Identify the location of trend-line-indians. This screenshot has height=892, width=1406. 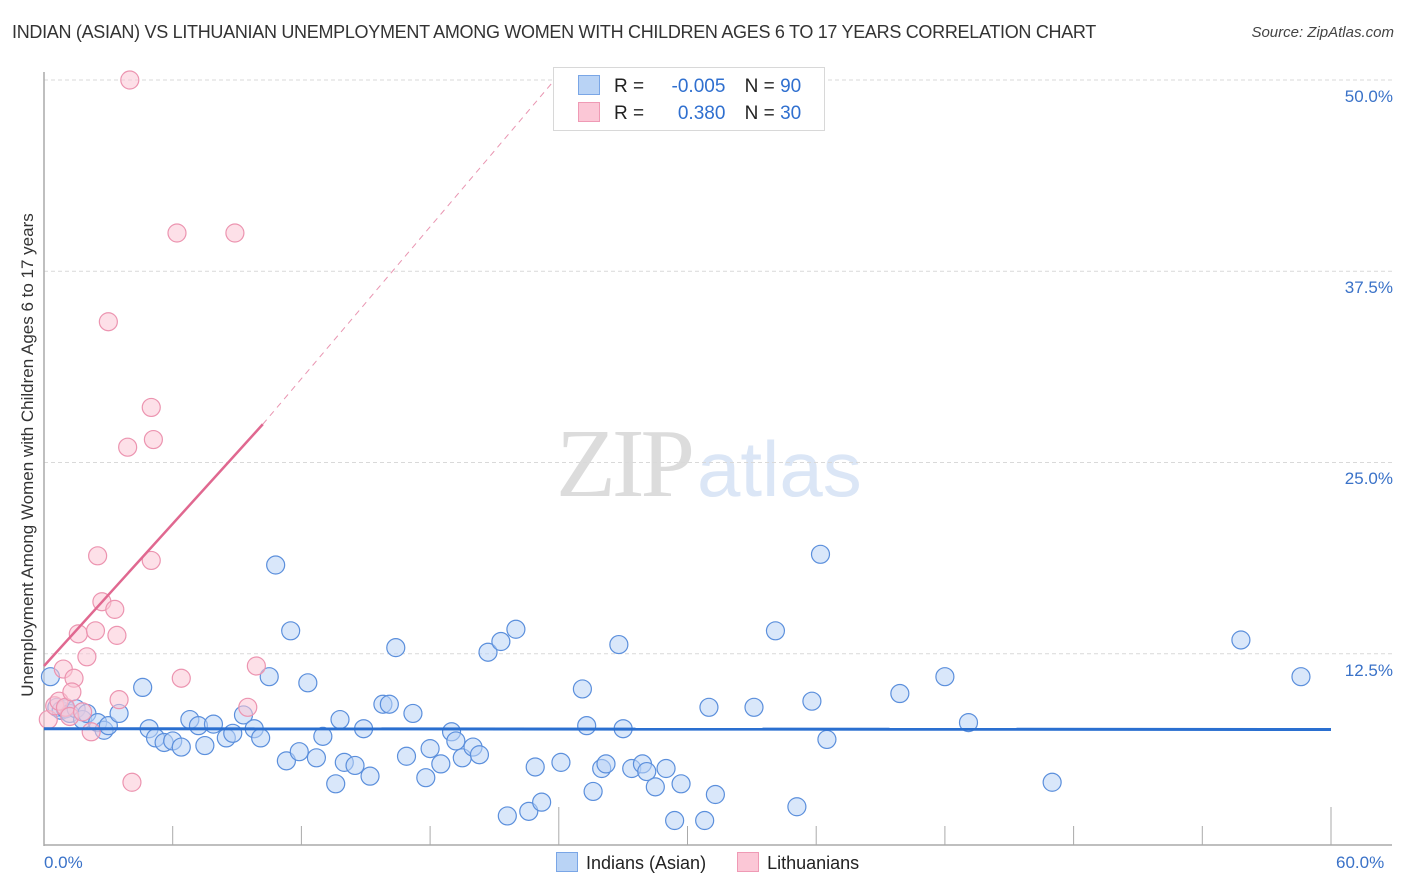
(687, 729).